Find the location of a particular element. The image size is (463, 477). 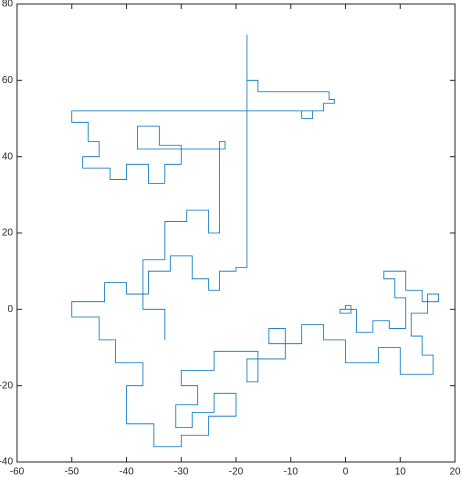

y-tick-label: 60 is located at coordinates (8, 80).